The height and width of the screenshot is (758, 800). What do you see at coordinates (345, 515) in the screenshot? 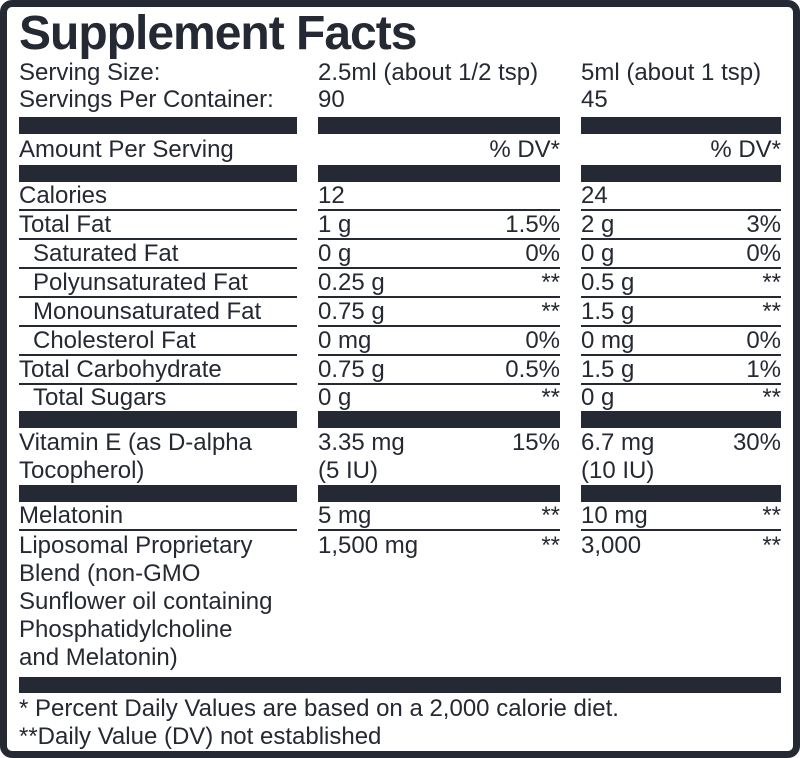
I see `amount-value: 5 mg` at bounding box center [345, 515].